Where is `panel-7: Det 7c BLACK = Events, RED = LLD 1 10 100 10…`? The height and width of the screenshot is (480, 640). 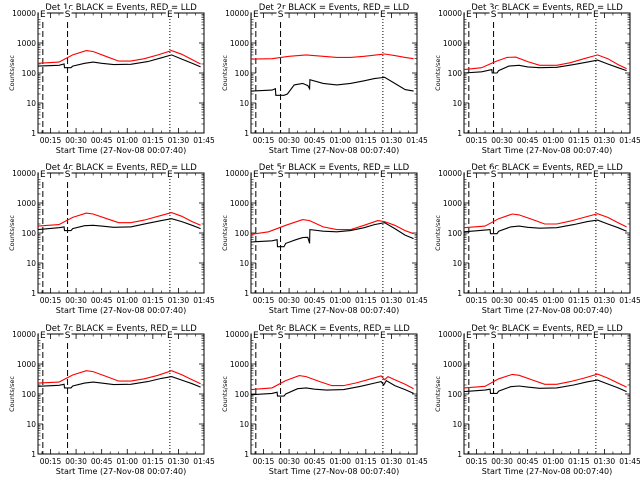
panel-7: Det 7c BLACK = Events, RED = LLD 1 10 100 10… is located at coordinates (111, 400).